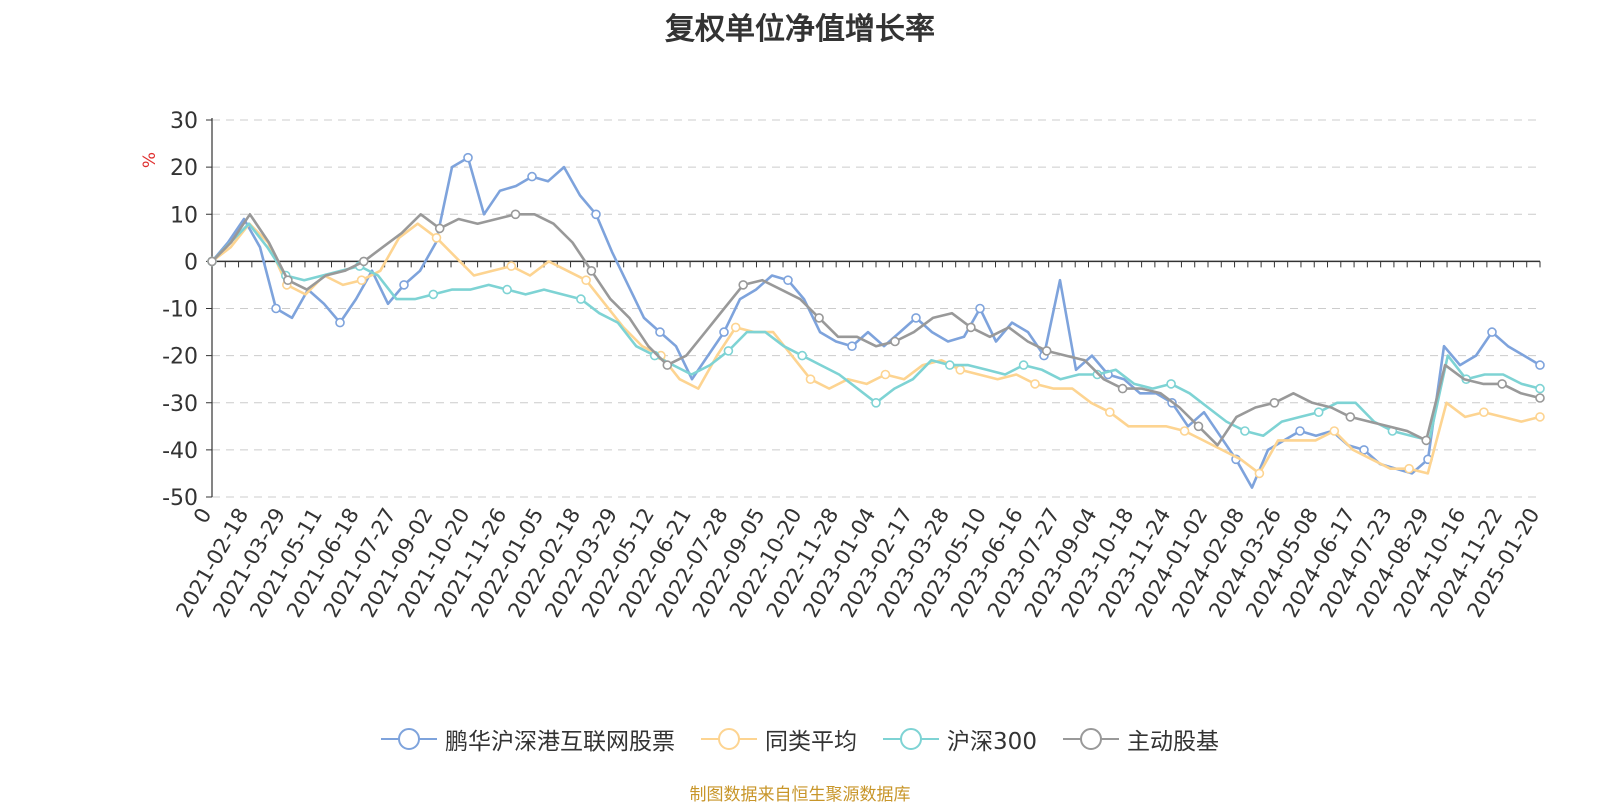 Image resolution: width=1600 pixels, height=805 pixels. What do you see at coordinates (409, 739) in the screenshot?
I see `legend-swatch-pengua` at bounding box center [409, 739].